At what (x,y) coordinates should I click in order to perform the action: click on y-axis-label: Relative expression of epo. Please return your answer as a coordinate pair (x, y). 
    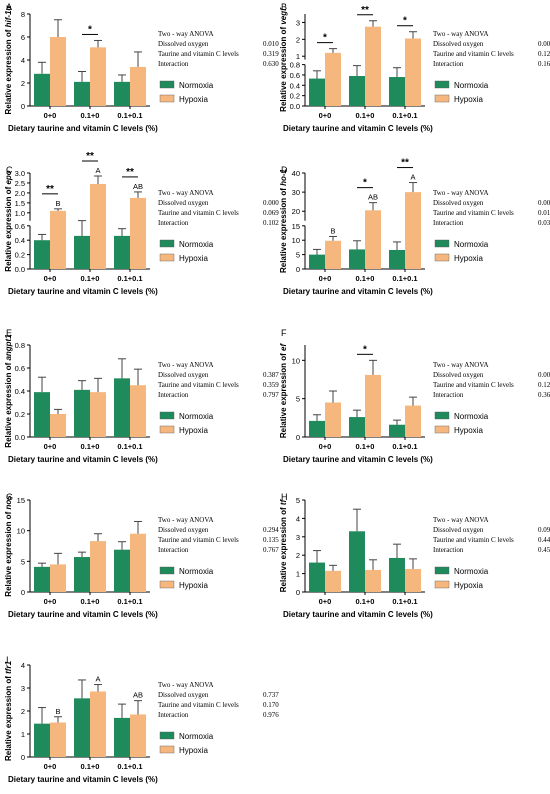
    Looking at the image, I should click on (8, 220).